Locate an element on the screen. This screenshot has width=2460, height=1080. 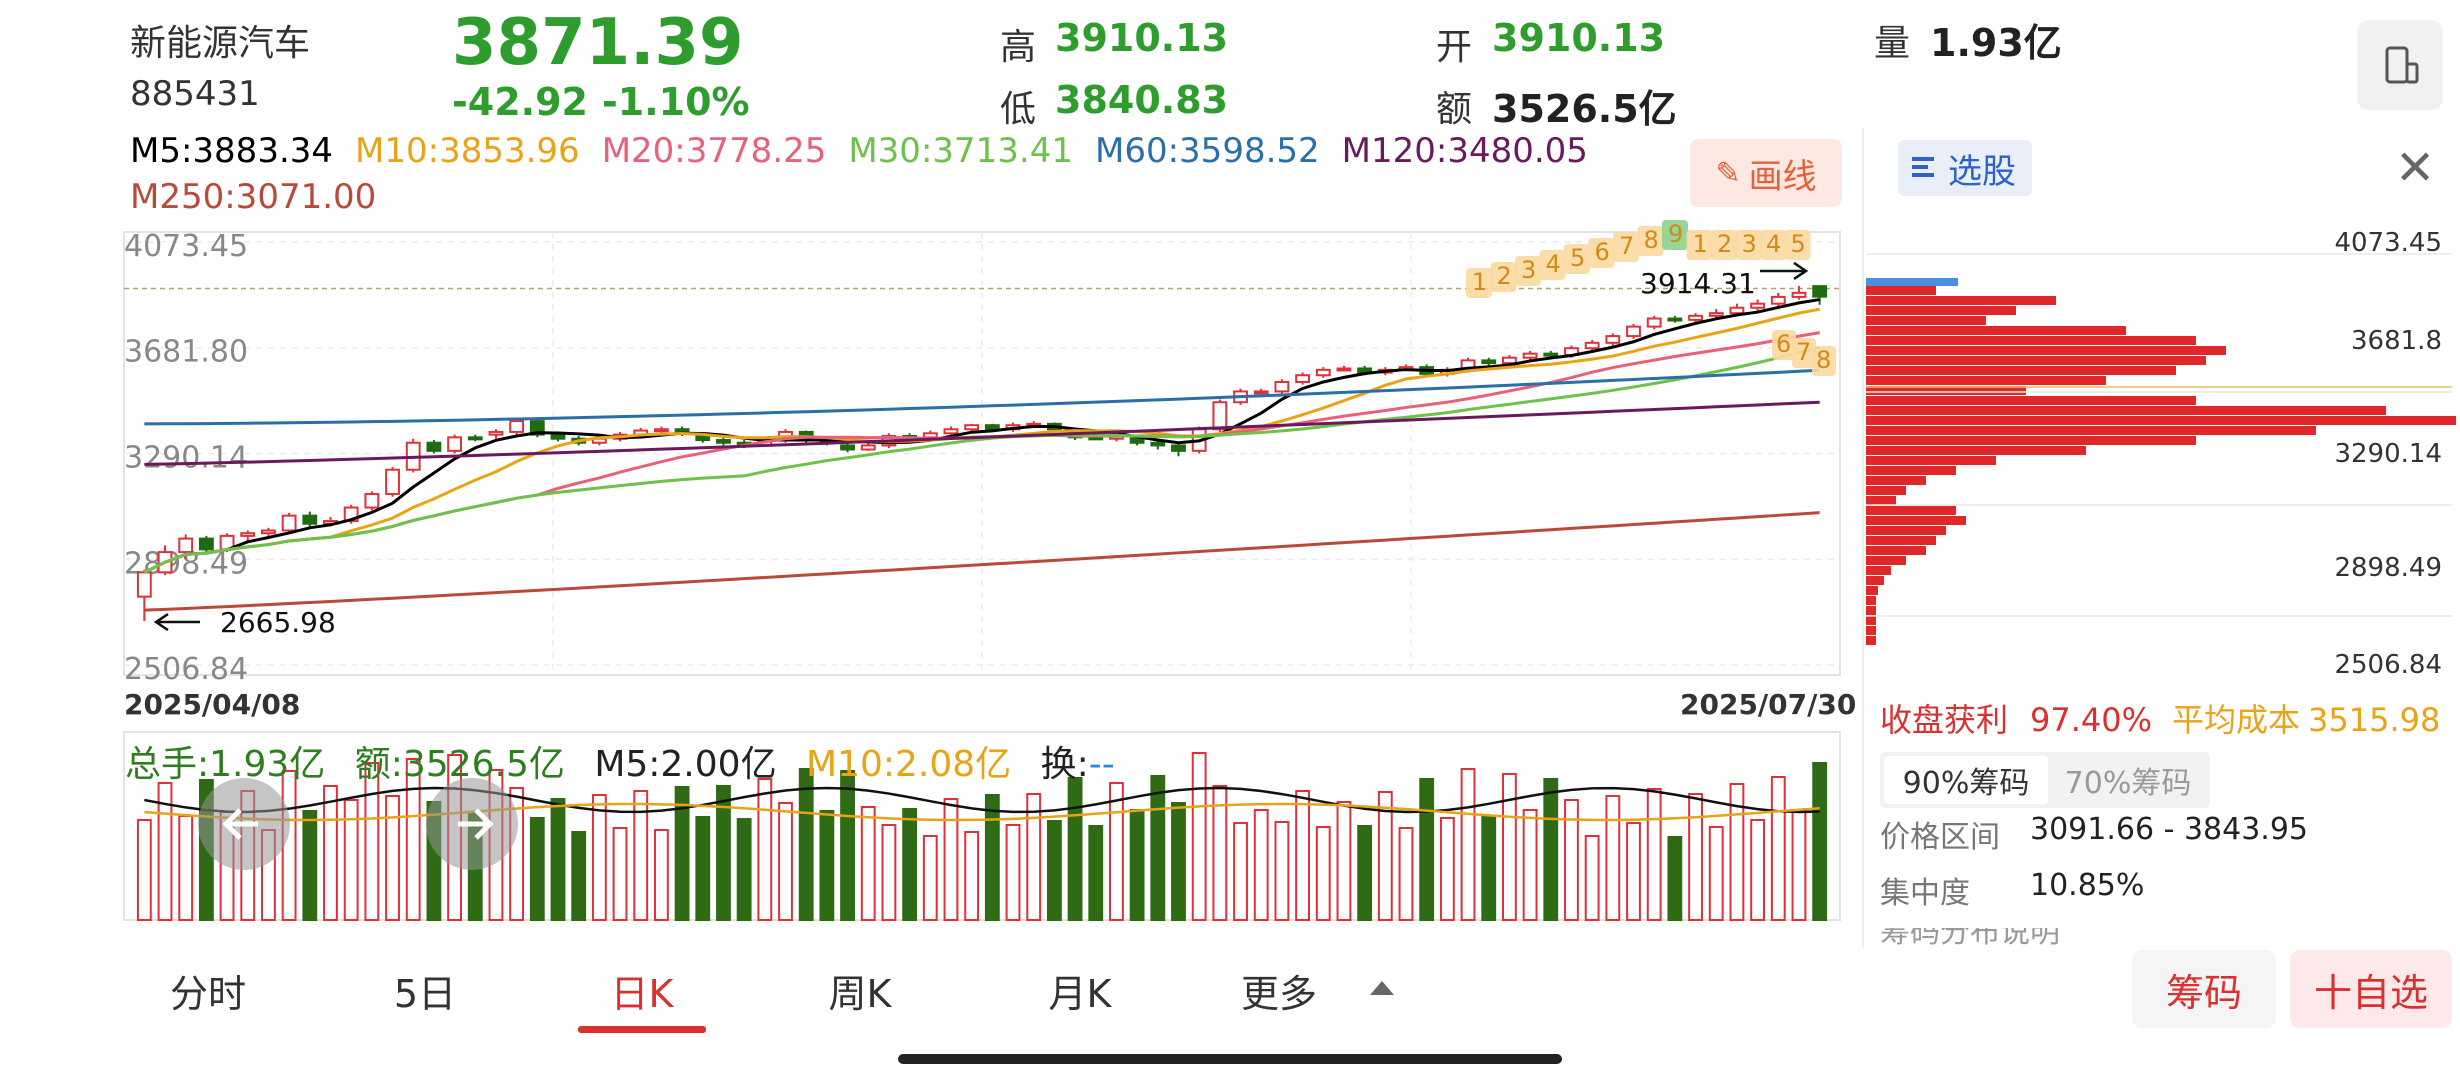
home-indicator is located at coordinates (1230, 1059).